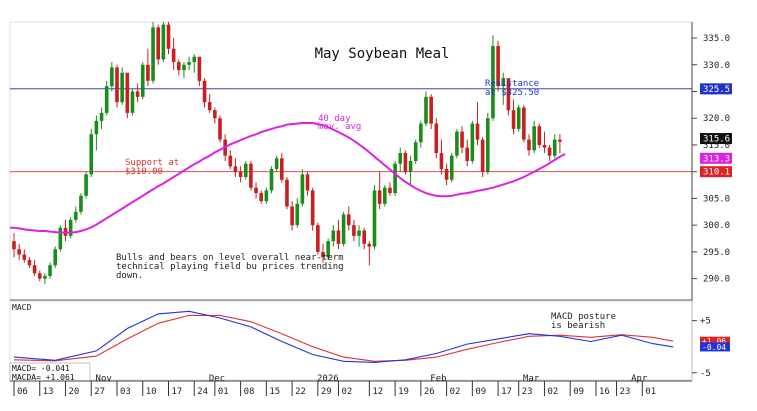 The image size is (757, 411). I want to click on day-label: 13, so click(48, 392).